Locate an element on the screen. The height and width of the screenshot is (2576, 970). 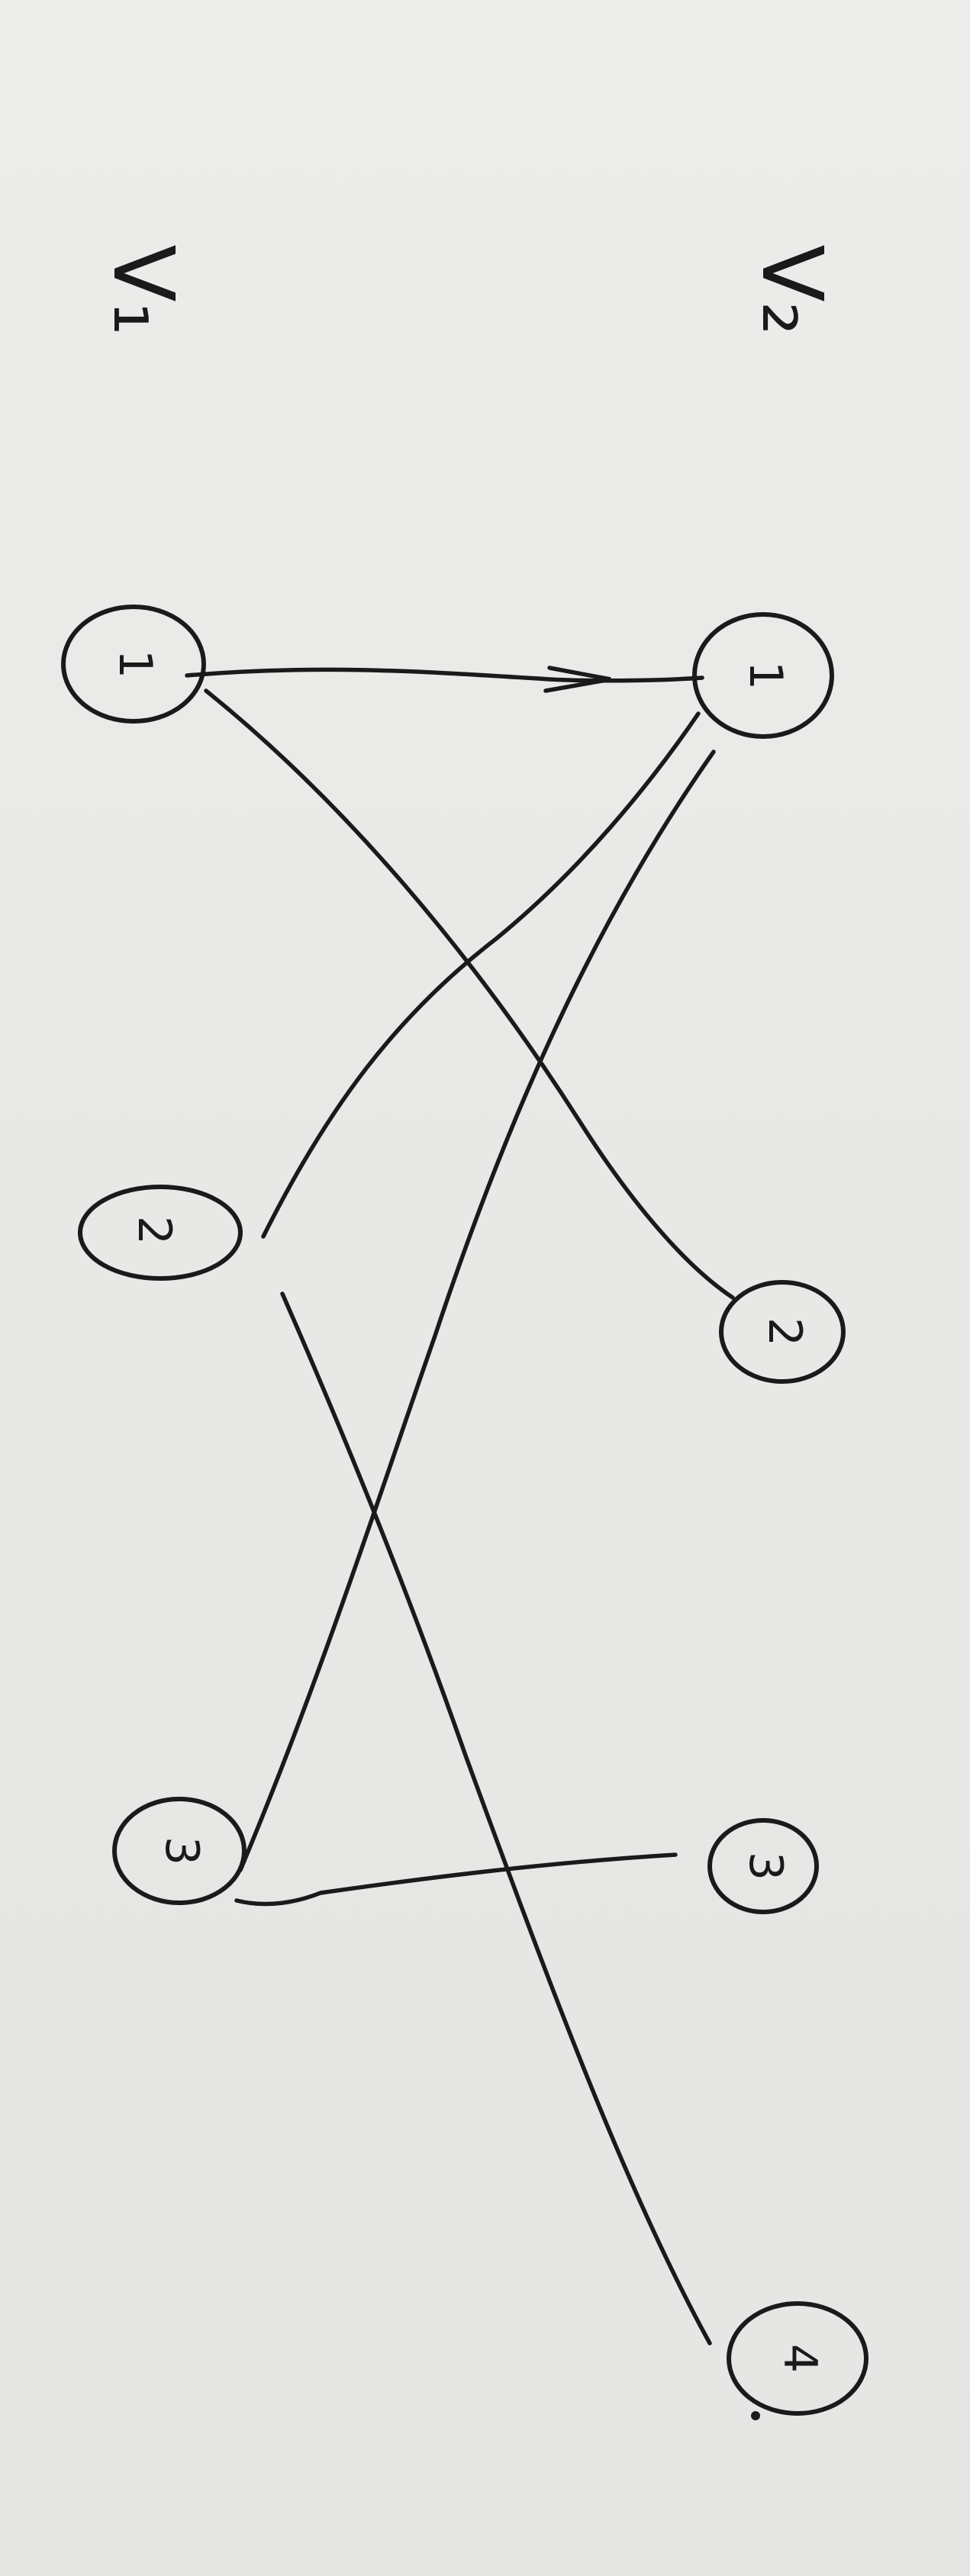
node-v1-1: 1 is located at coordinates (133, 664).